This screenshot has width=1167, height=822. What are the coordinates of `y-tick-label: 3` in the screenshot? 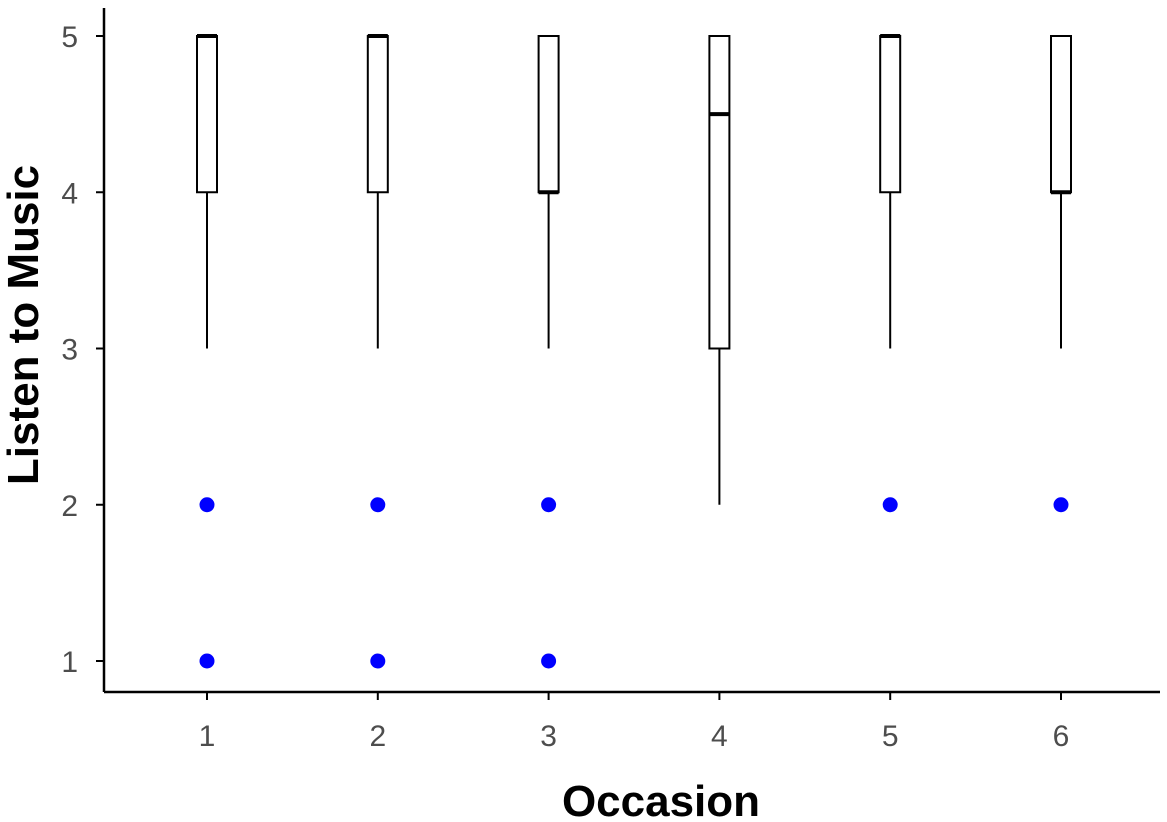 It's located at (69, 350).